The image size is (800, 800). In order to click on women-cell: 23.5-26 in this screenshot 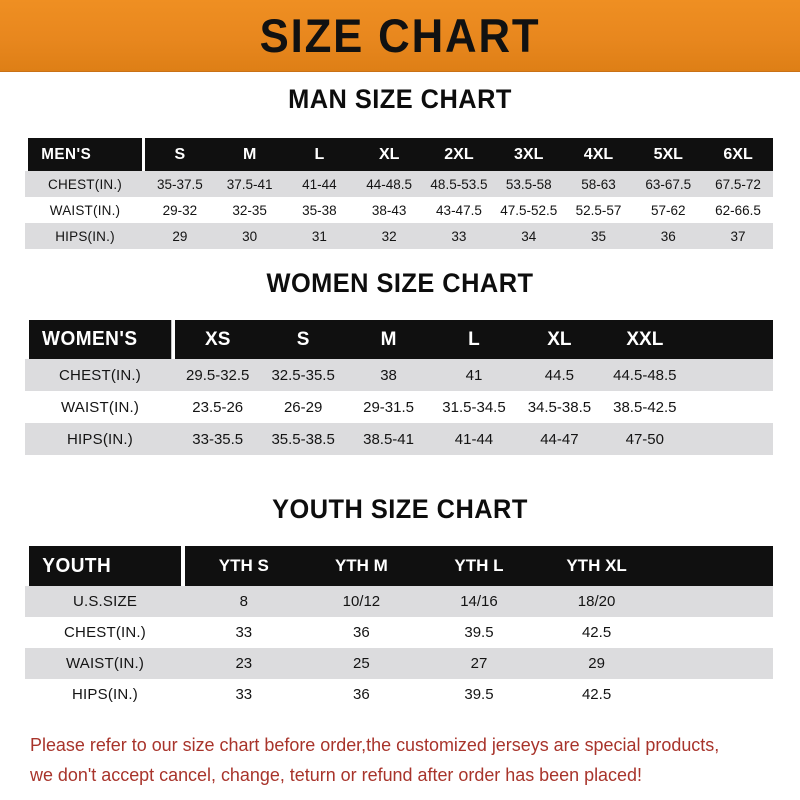, I will do `click(218, 407)`.